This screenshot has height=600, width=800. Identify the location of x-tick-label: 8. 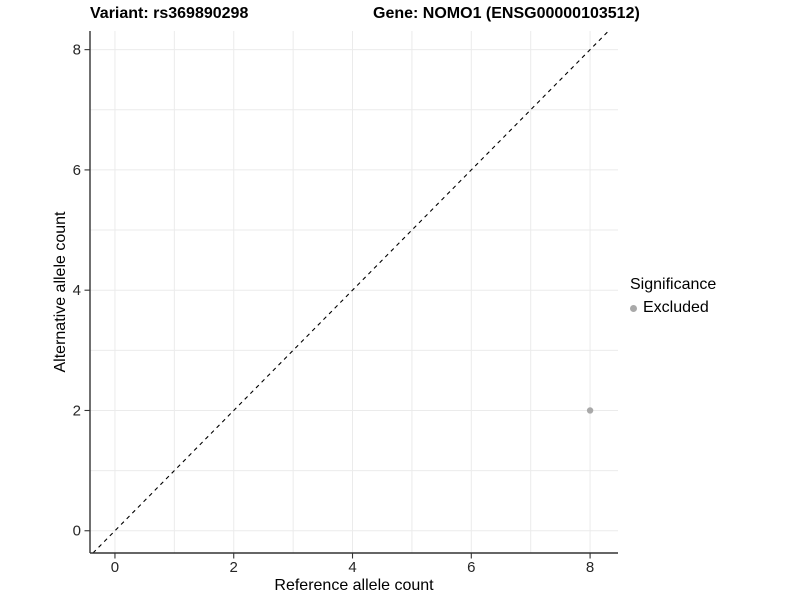
(590, 567).